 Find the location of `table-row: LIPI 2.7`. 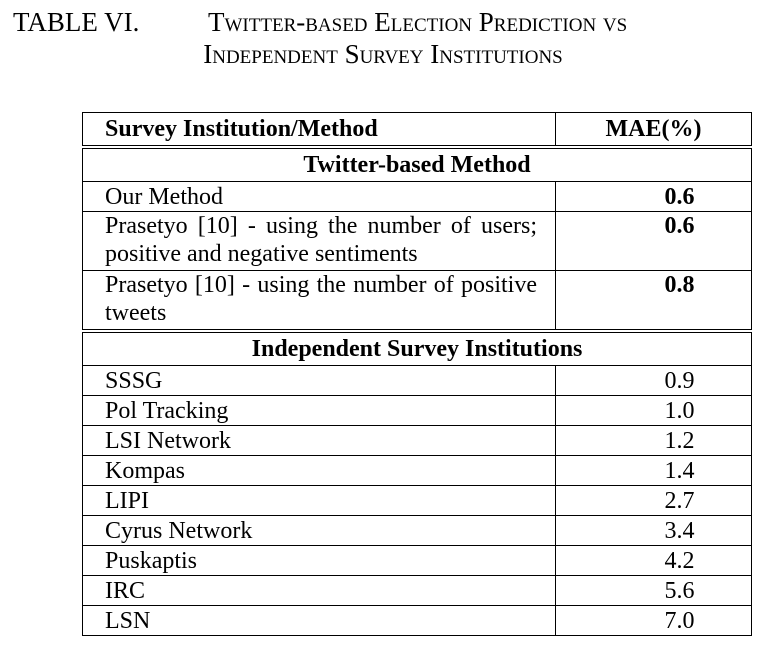

table-row: LIPI 2.7 is located at coordinates (417, 500).